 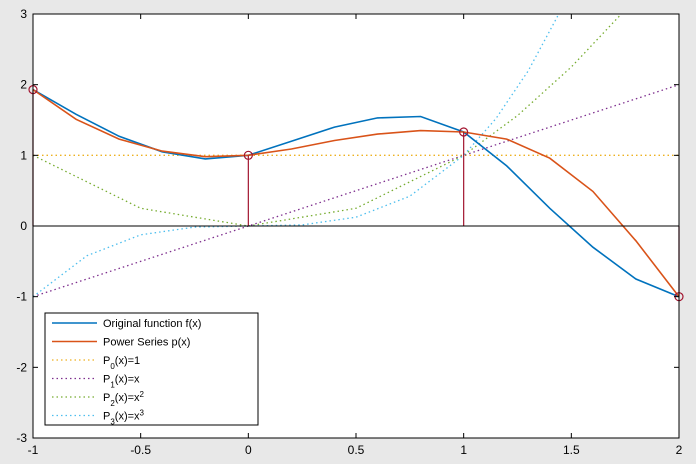 What do you see at coordinates (248, 450) in the screenshot?
I see `x-tick-label: 0` at bounding box center [248, 450].